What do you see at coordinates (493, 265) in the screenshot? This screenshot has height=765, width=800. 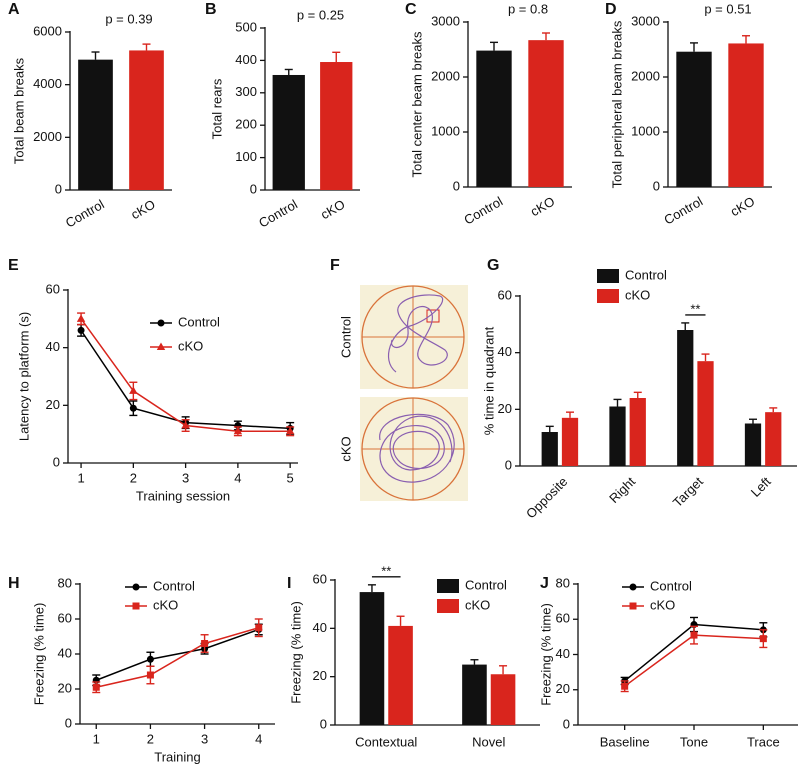 I see `panel-letter: G` at bounding box center [493, 265].